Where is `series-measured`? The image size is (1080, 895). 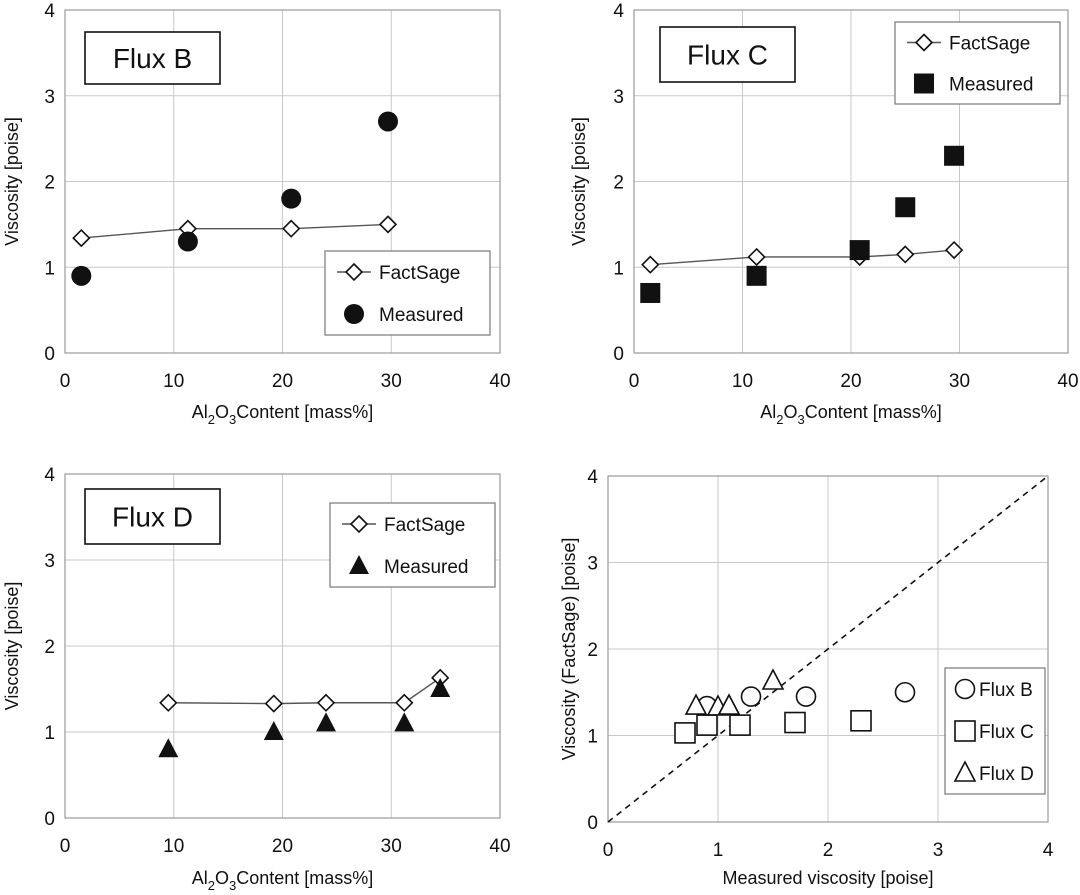
series-measured is located at coordinates (802, 224).